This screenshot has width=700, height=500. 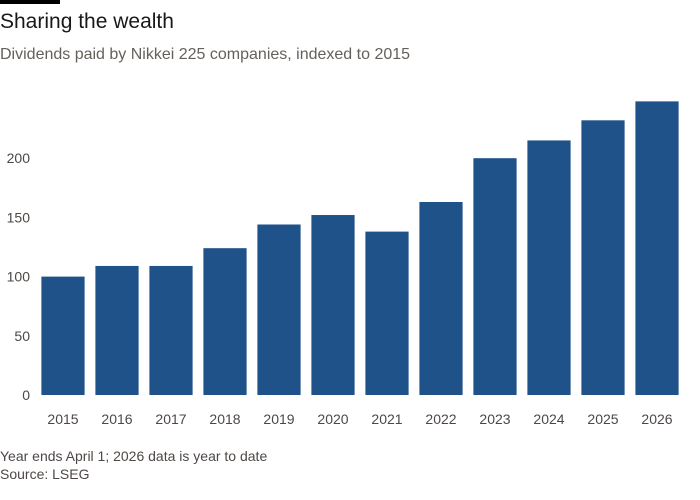 What do you see at coordinates (26, 395) in the screenshot?
I see `y-tick-label-0: 0` at bounding box center [26, 395].